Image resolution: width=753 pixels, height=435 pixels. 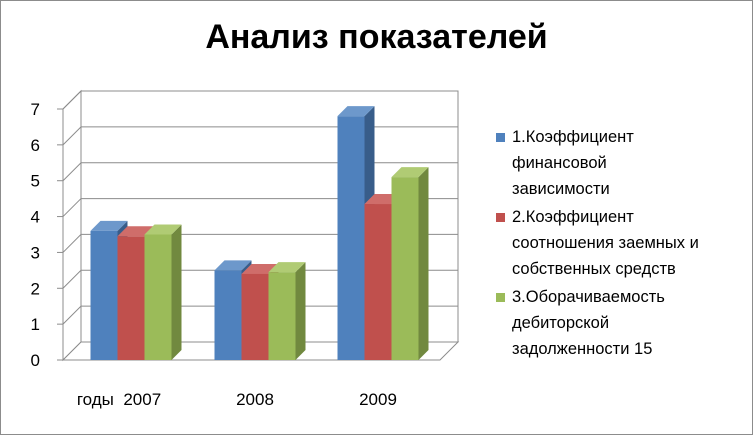 I want to click on y-tick-label: 7, so click(x=35, y=109).